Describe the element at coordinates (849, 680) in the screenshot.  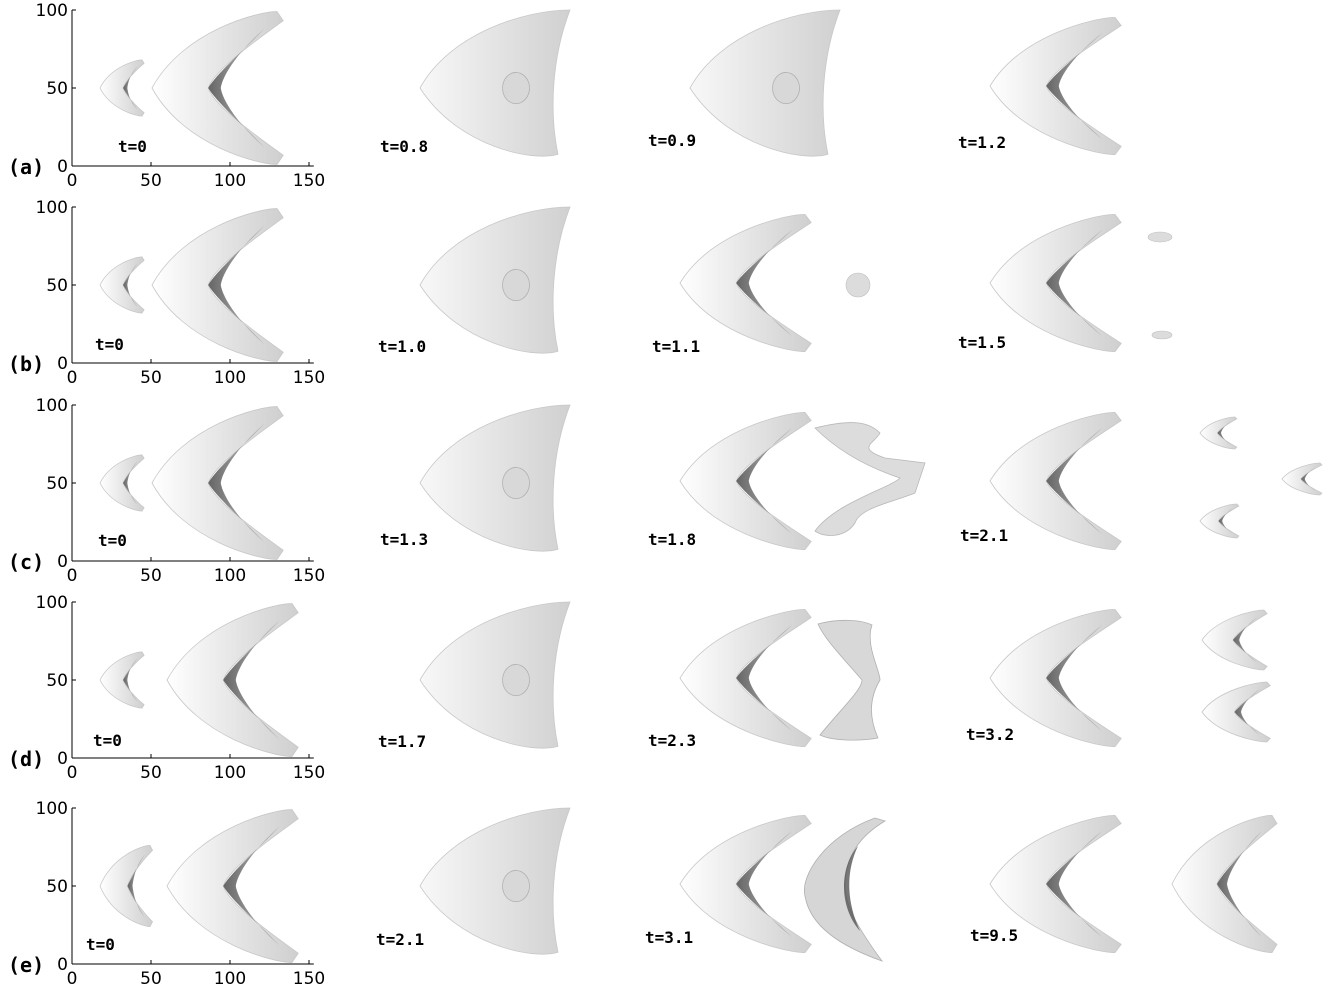
I see `pinched-arc` at that location.